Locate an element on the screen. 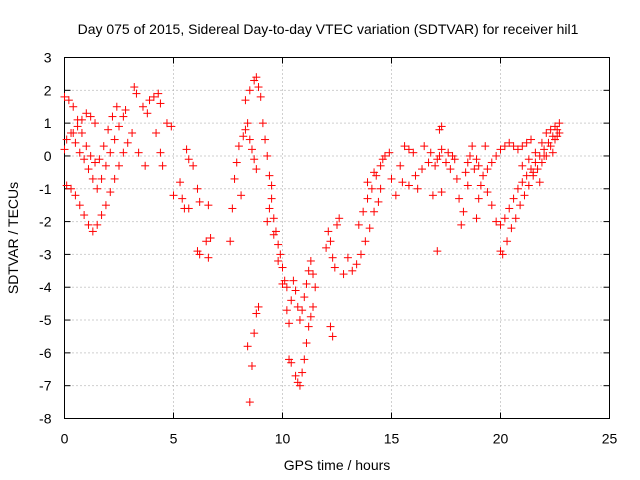 This screenshot has height=480, width=640. y-tick-label: -8 is located at coordinates (45, 419).